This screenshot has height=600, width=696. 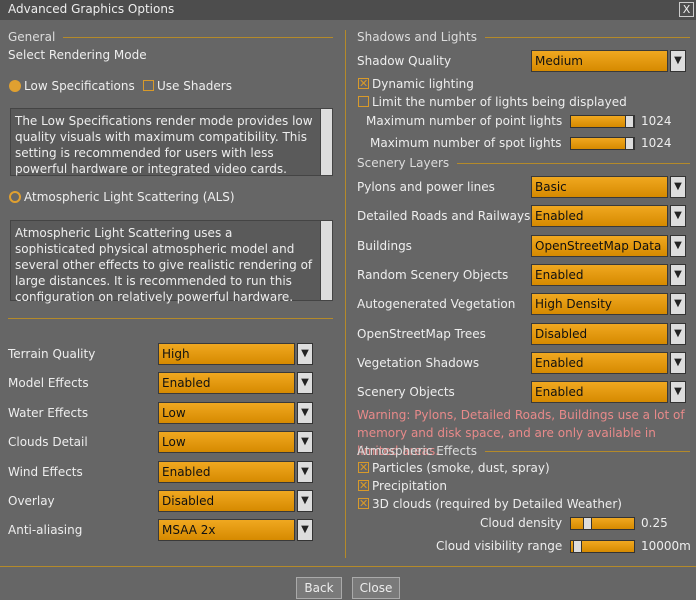 What do you see at coordinates (423, 84) in the screenshot?
I see `checkbox-label: Dynamic lighting` at bounding box center [423, 84].